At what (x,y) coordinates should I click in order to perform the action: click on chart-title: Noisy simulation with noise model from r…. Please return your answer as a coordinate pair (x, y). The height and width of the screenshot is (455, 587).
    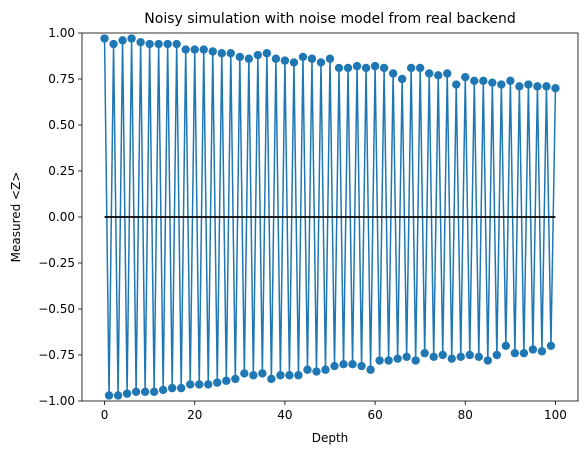
    Looking at the image, I should click on (329, 19).